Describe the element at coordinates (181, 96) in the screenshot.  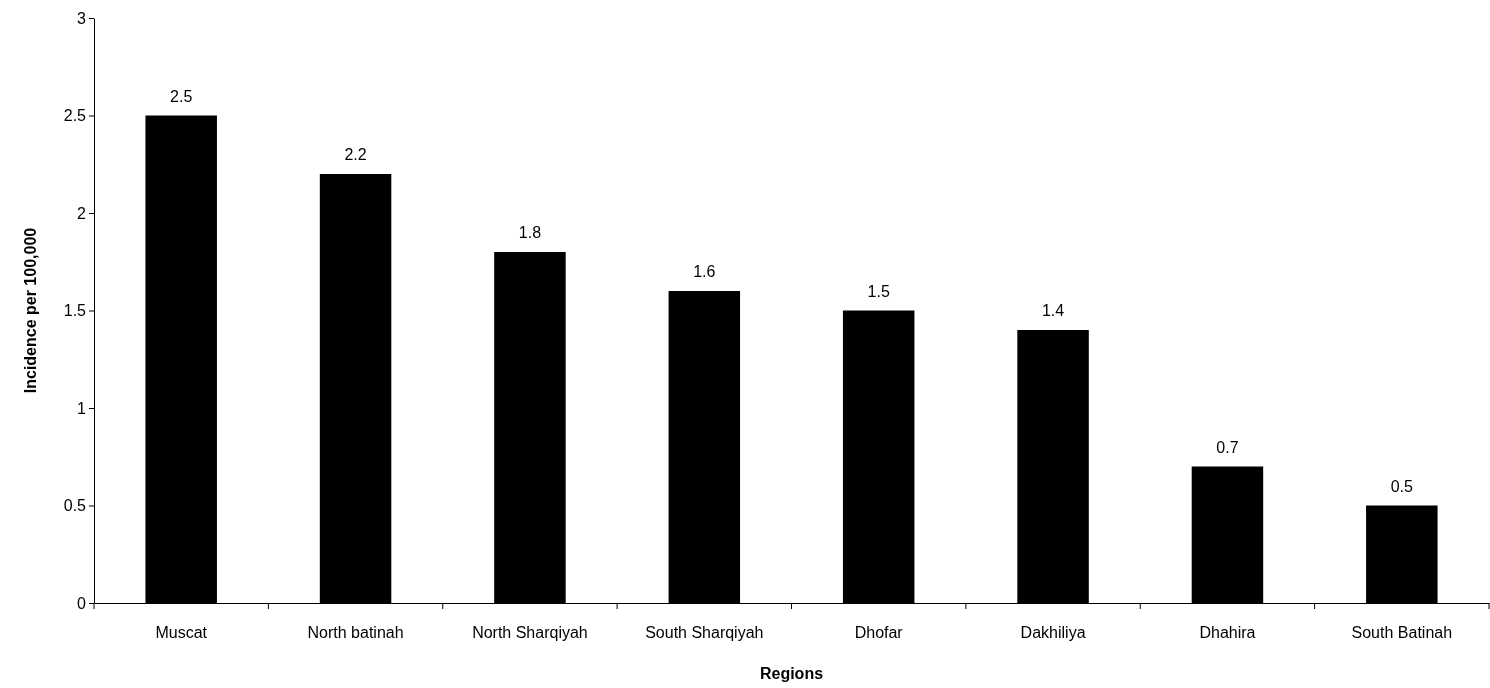
I see `data-label: 2.5` at that location.